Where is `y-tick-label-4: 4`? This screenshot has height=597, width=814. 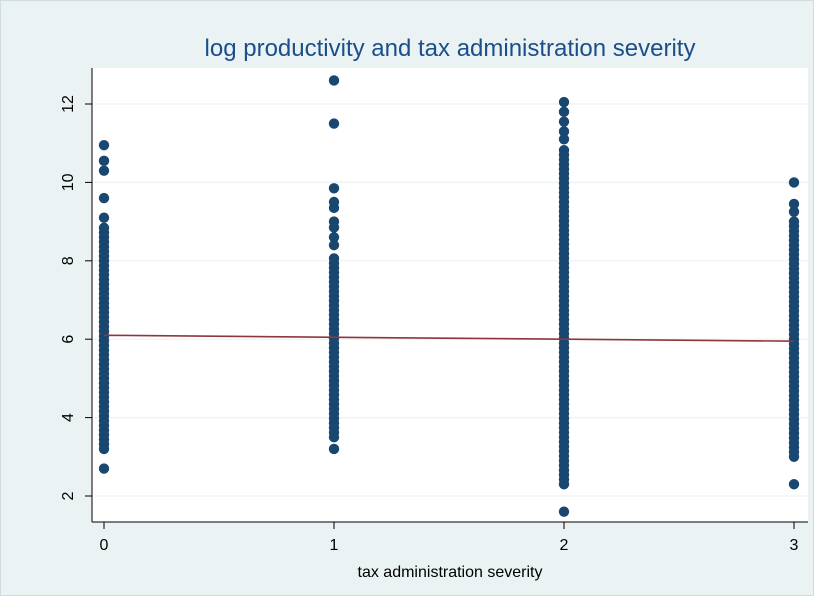
y-tick-label-4: 4 is located at coordinates (68, 417).